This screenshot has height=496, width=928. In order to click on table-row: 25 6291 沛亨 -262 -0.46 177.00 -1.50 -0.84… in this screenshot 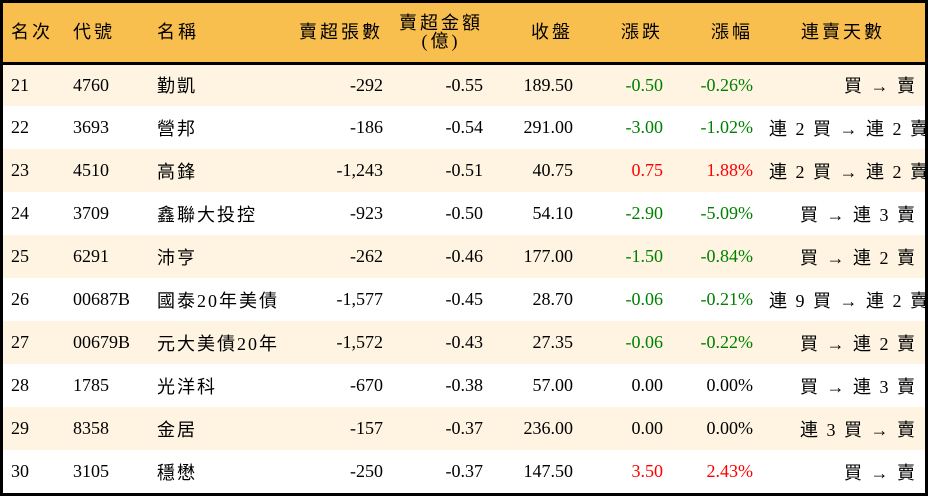, I will do `click(464, 256)`.